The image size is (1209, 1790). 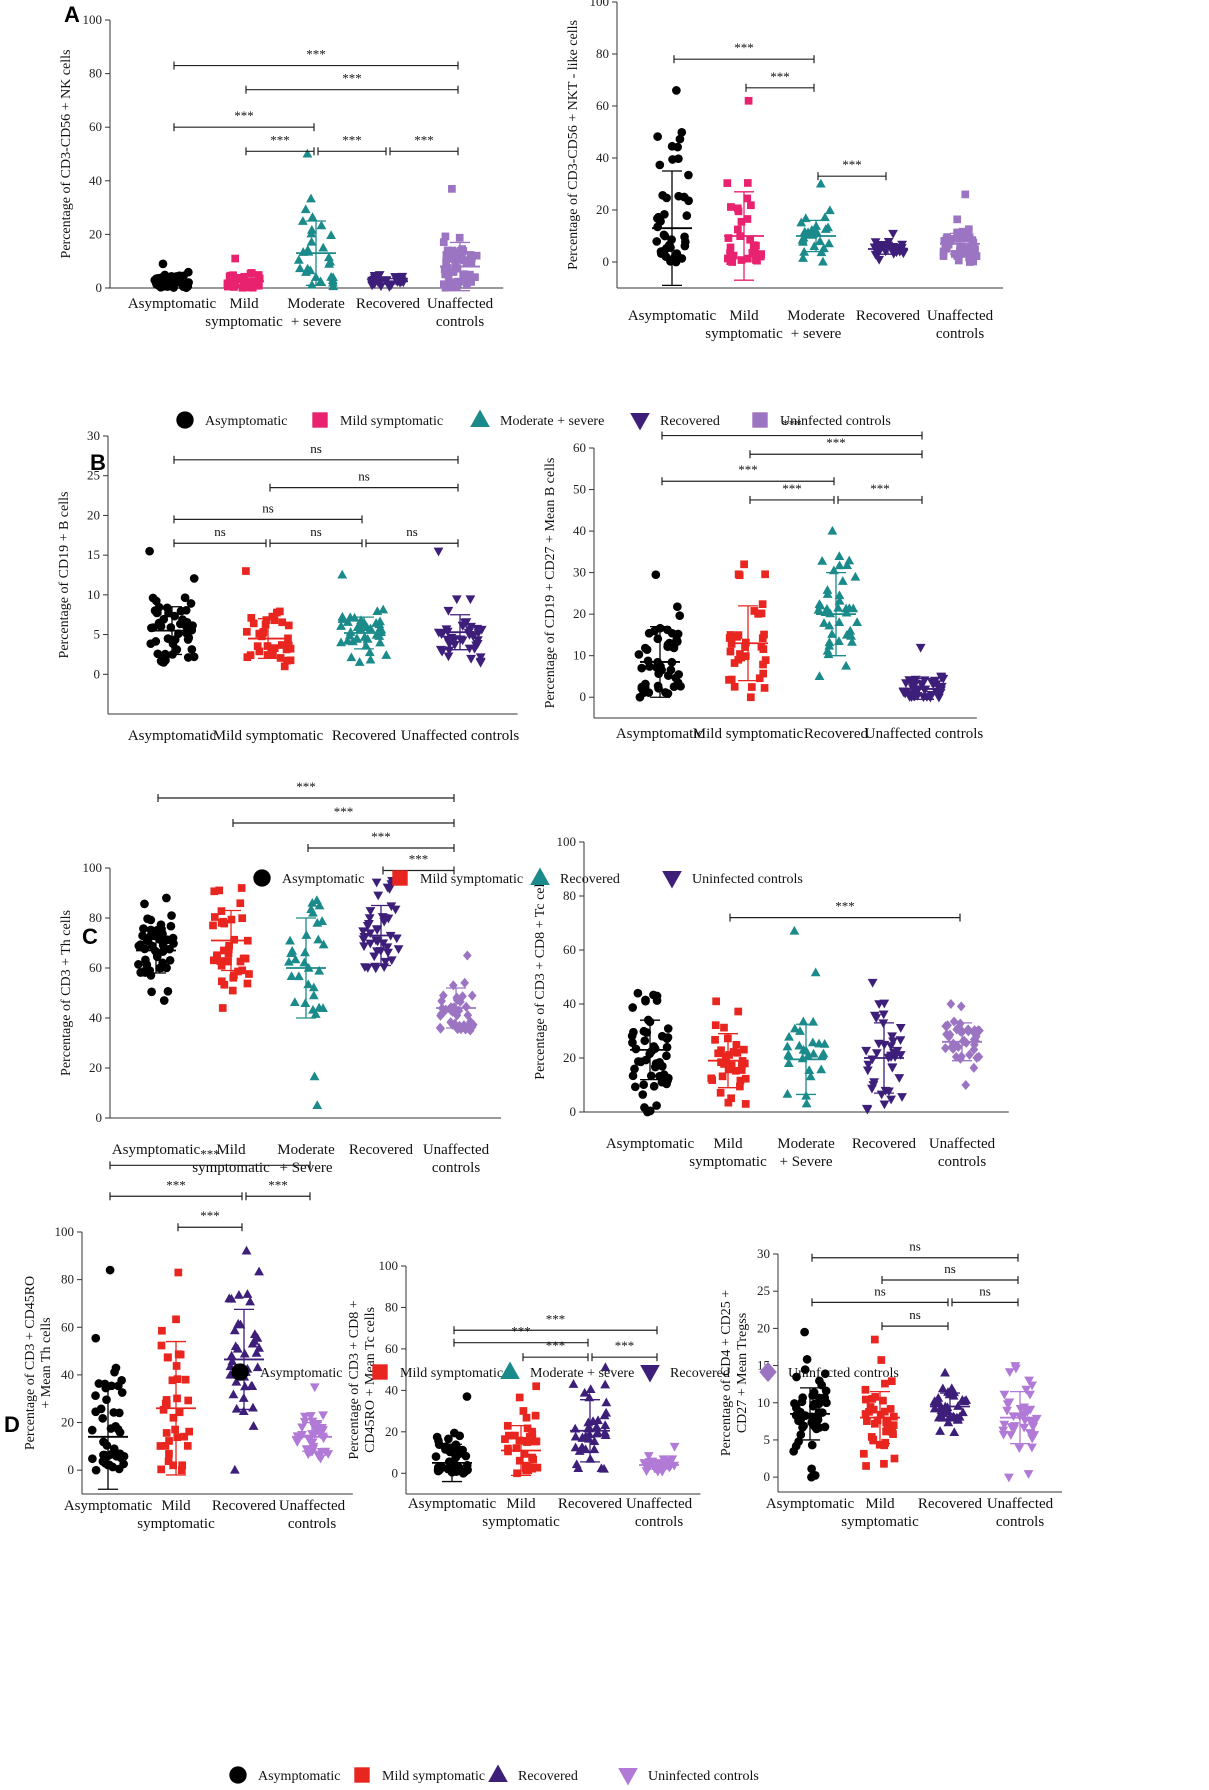 What do you see at coordinates (220, 531) in the screenshot?
I see `significance-label: ns` at bounding box center [220, 531].